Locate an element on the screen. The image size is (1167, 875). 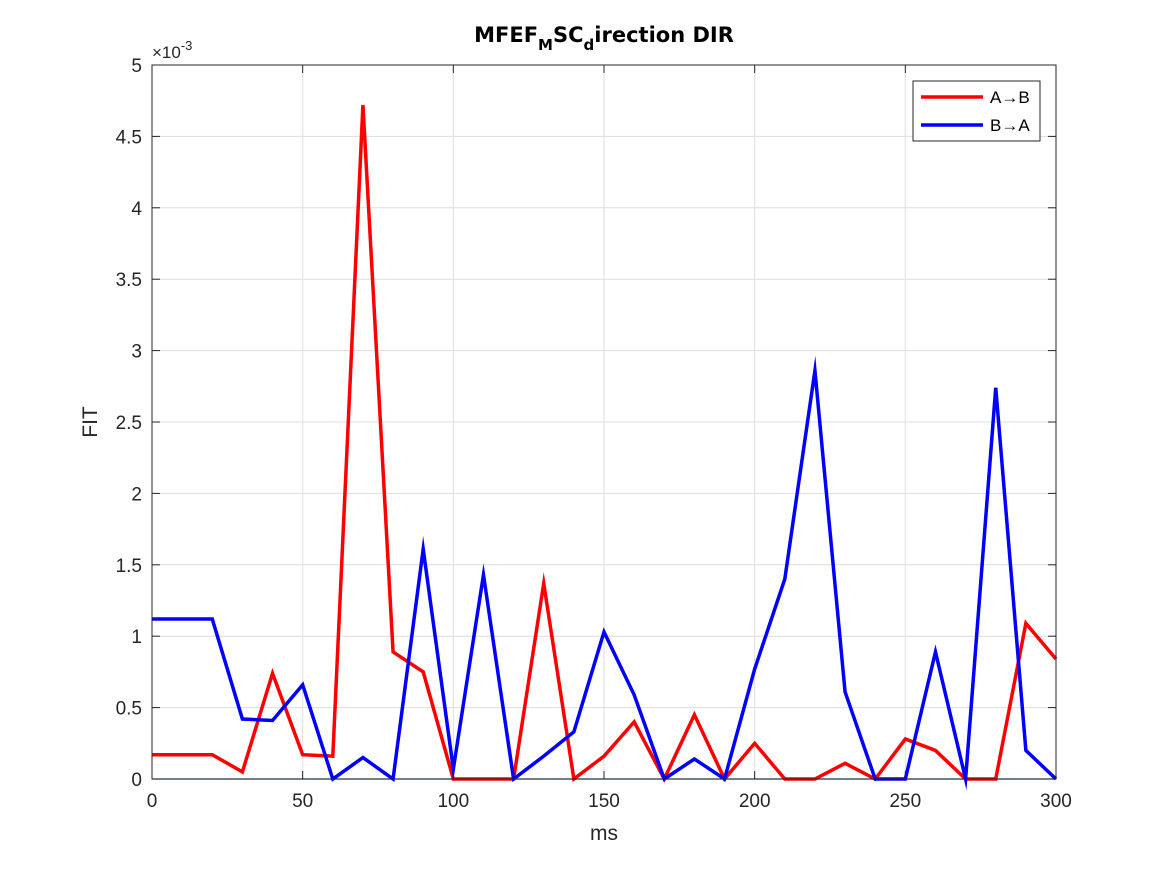
x-tick-label: 100 is located at coordinates (453, 801).